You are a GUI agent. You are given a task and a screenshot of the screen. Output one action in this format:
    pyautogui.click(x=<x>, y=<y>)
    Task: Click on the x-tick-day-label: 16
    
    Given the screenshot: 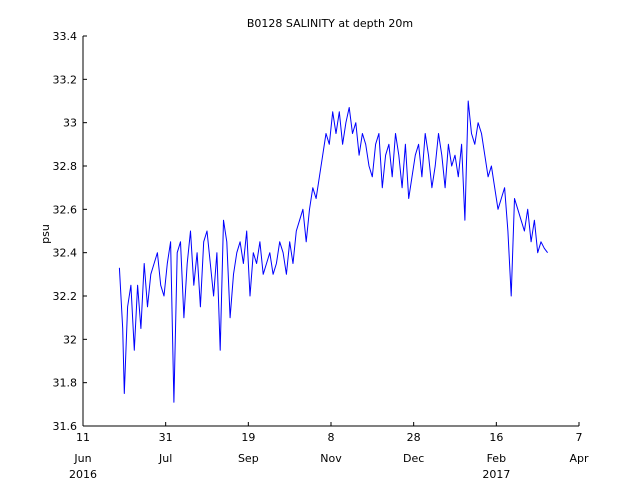 What is the action you would take?
    pyautogui.click(x=496, y=437)
    